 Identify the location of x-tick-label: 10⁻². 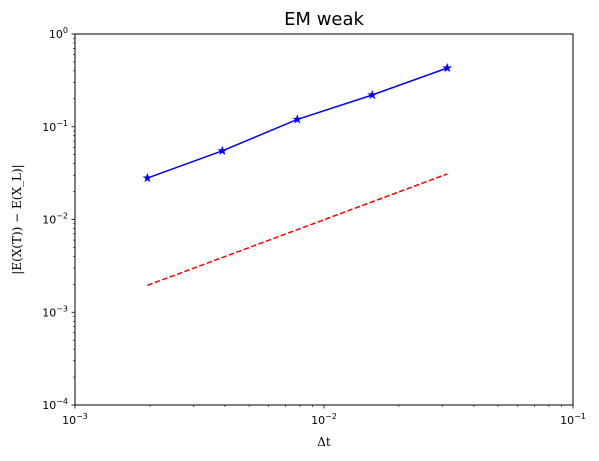
(324, 419).